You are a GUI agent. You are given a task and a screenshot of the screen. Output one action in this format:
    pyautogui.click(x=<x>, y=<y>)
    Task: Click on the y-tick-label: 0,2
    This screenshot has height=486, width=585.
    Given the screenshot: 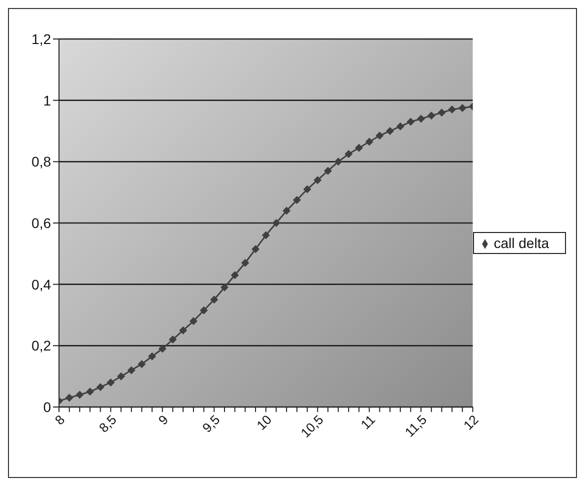 What is the action you would take?
    pyautogui.click(x=42, y=346)
    